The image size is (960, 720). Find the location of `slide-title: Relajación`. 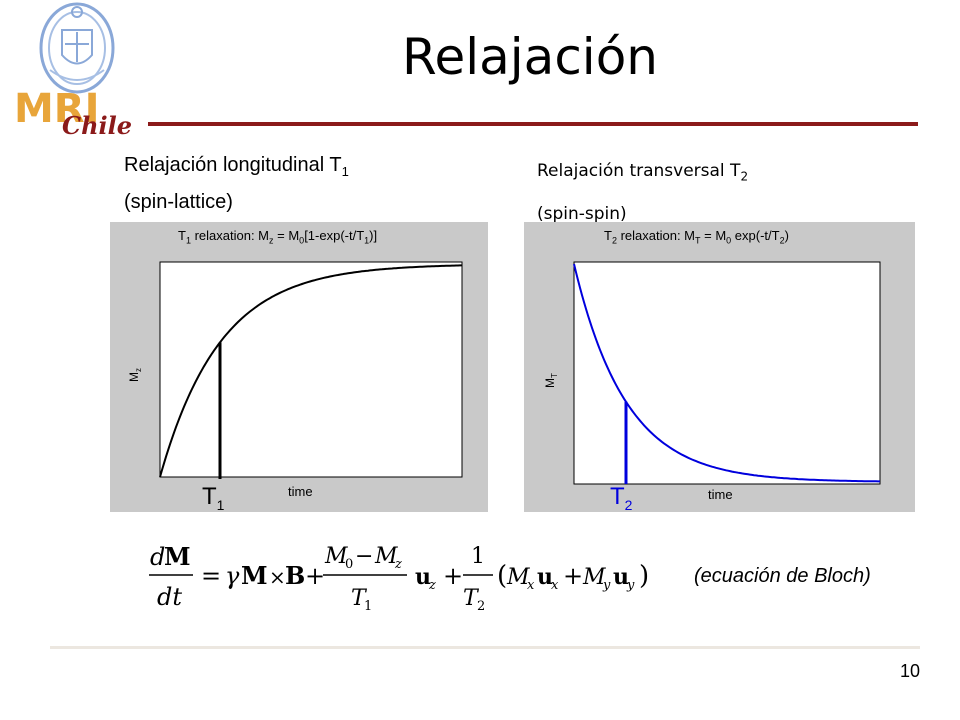

slide-title: Relajación is located at coordinates (530, 57).